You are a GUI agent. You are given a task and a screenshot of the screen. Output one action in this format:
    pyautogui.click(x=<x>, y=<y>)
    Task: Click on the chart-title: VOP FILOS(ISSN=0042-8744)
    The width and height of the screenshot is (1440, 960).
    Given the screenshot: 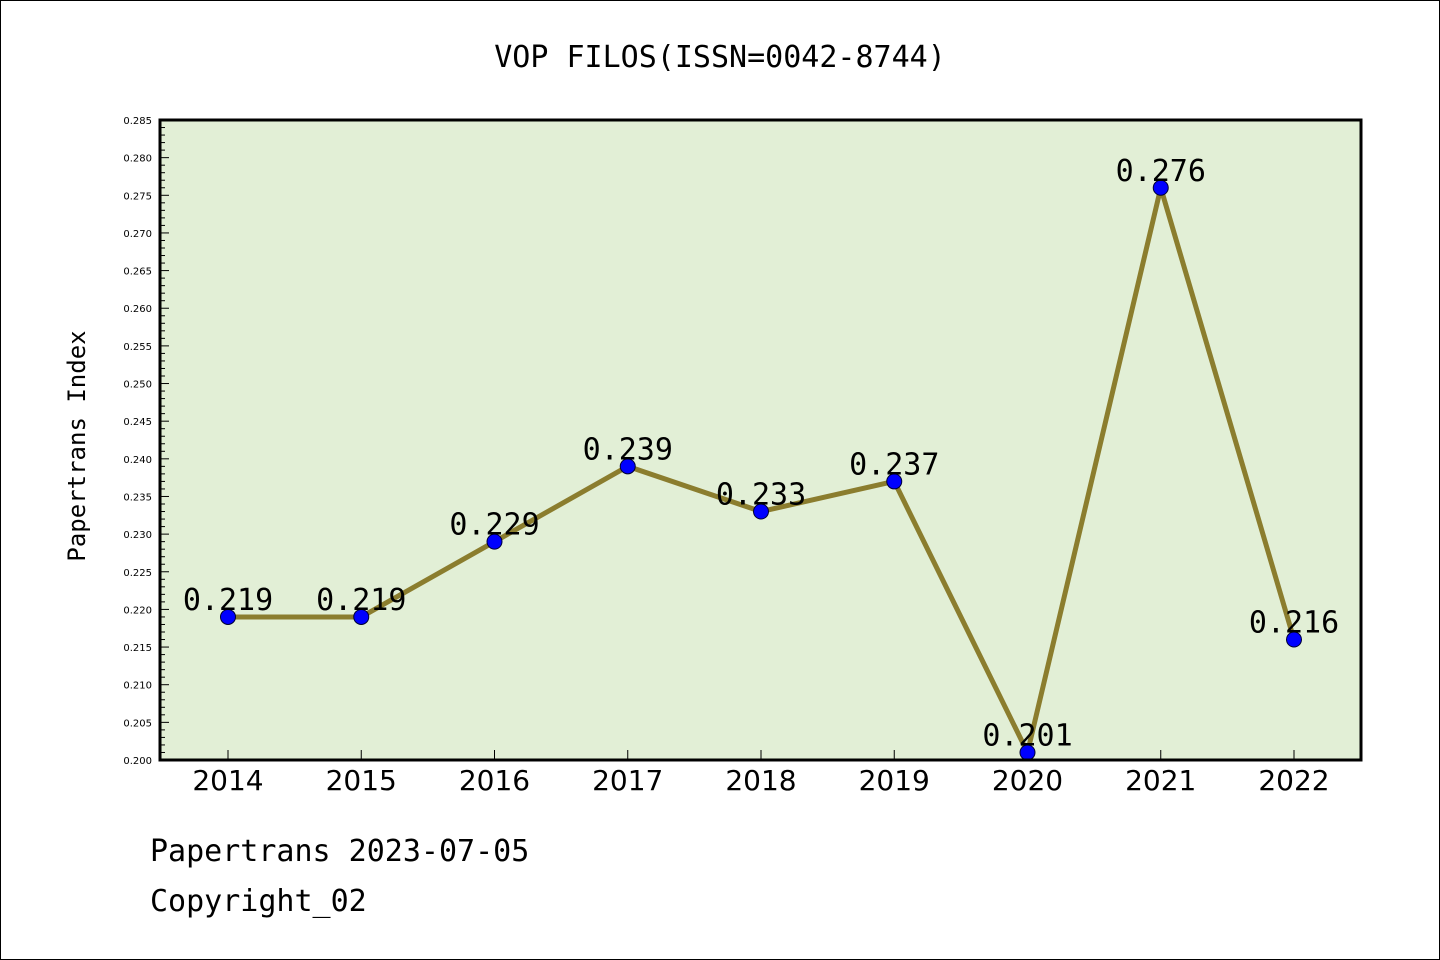 What is the action you would take?
    pyautogui.click(x=720, y=57)
    